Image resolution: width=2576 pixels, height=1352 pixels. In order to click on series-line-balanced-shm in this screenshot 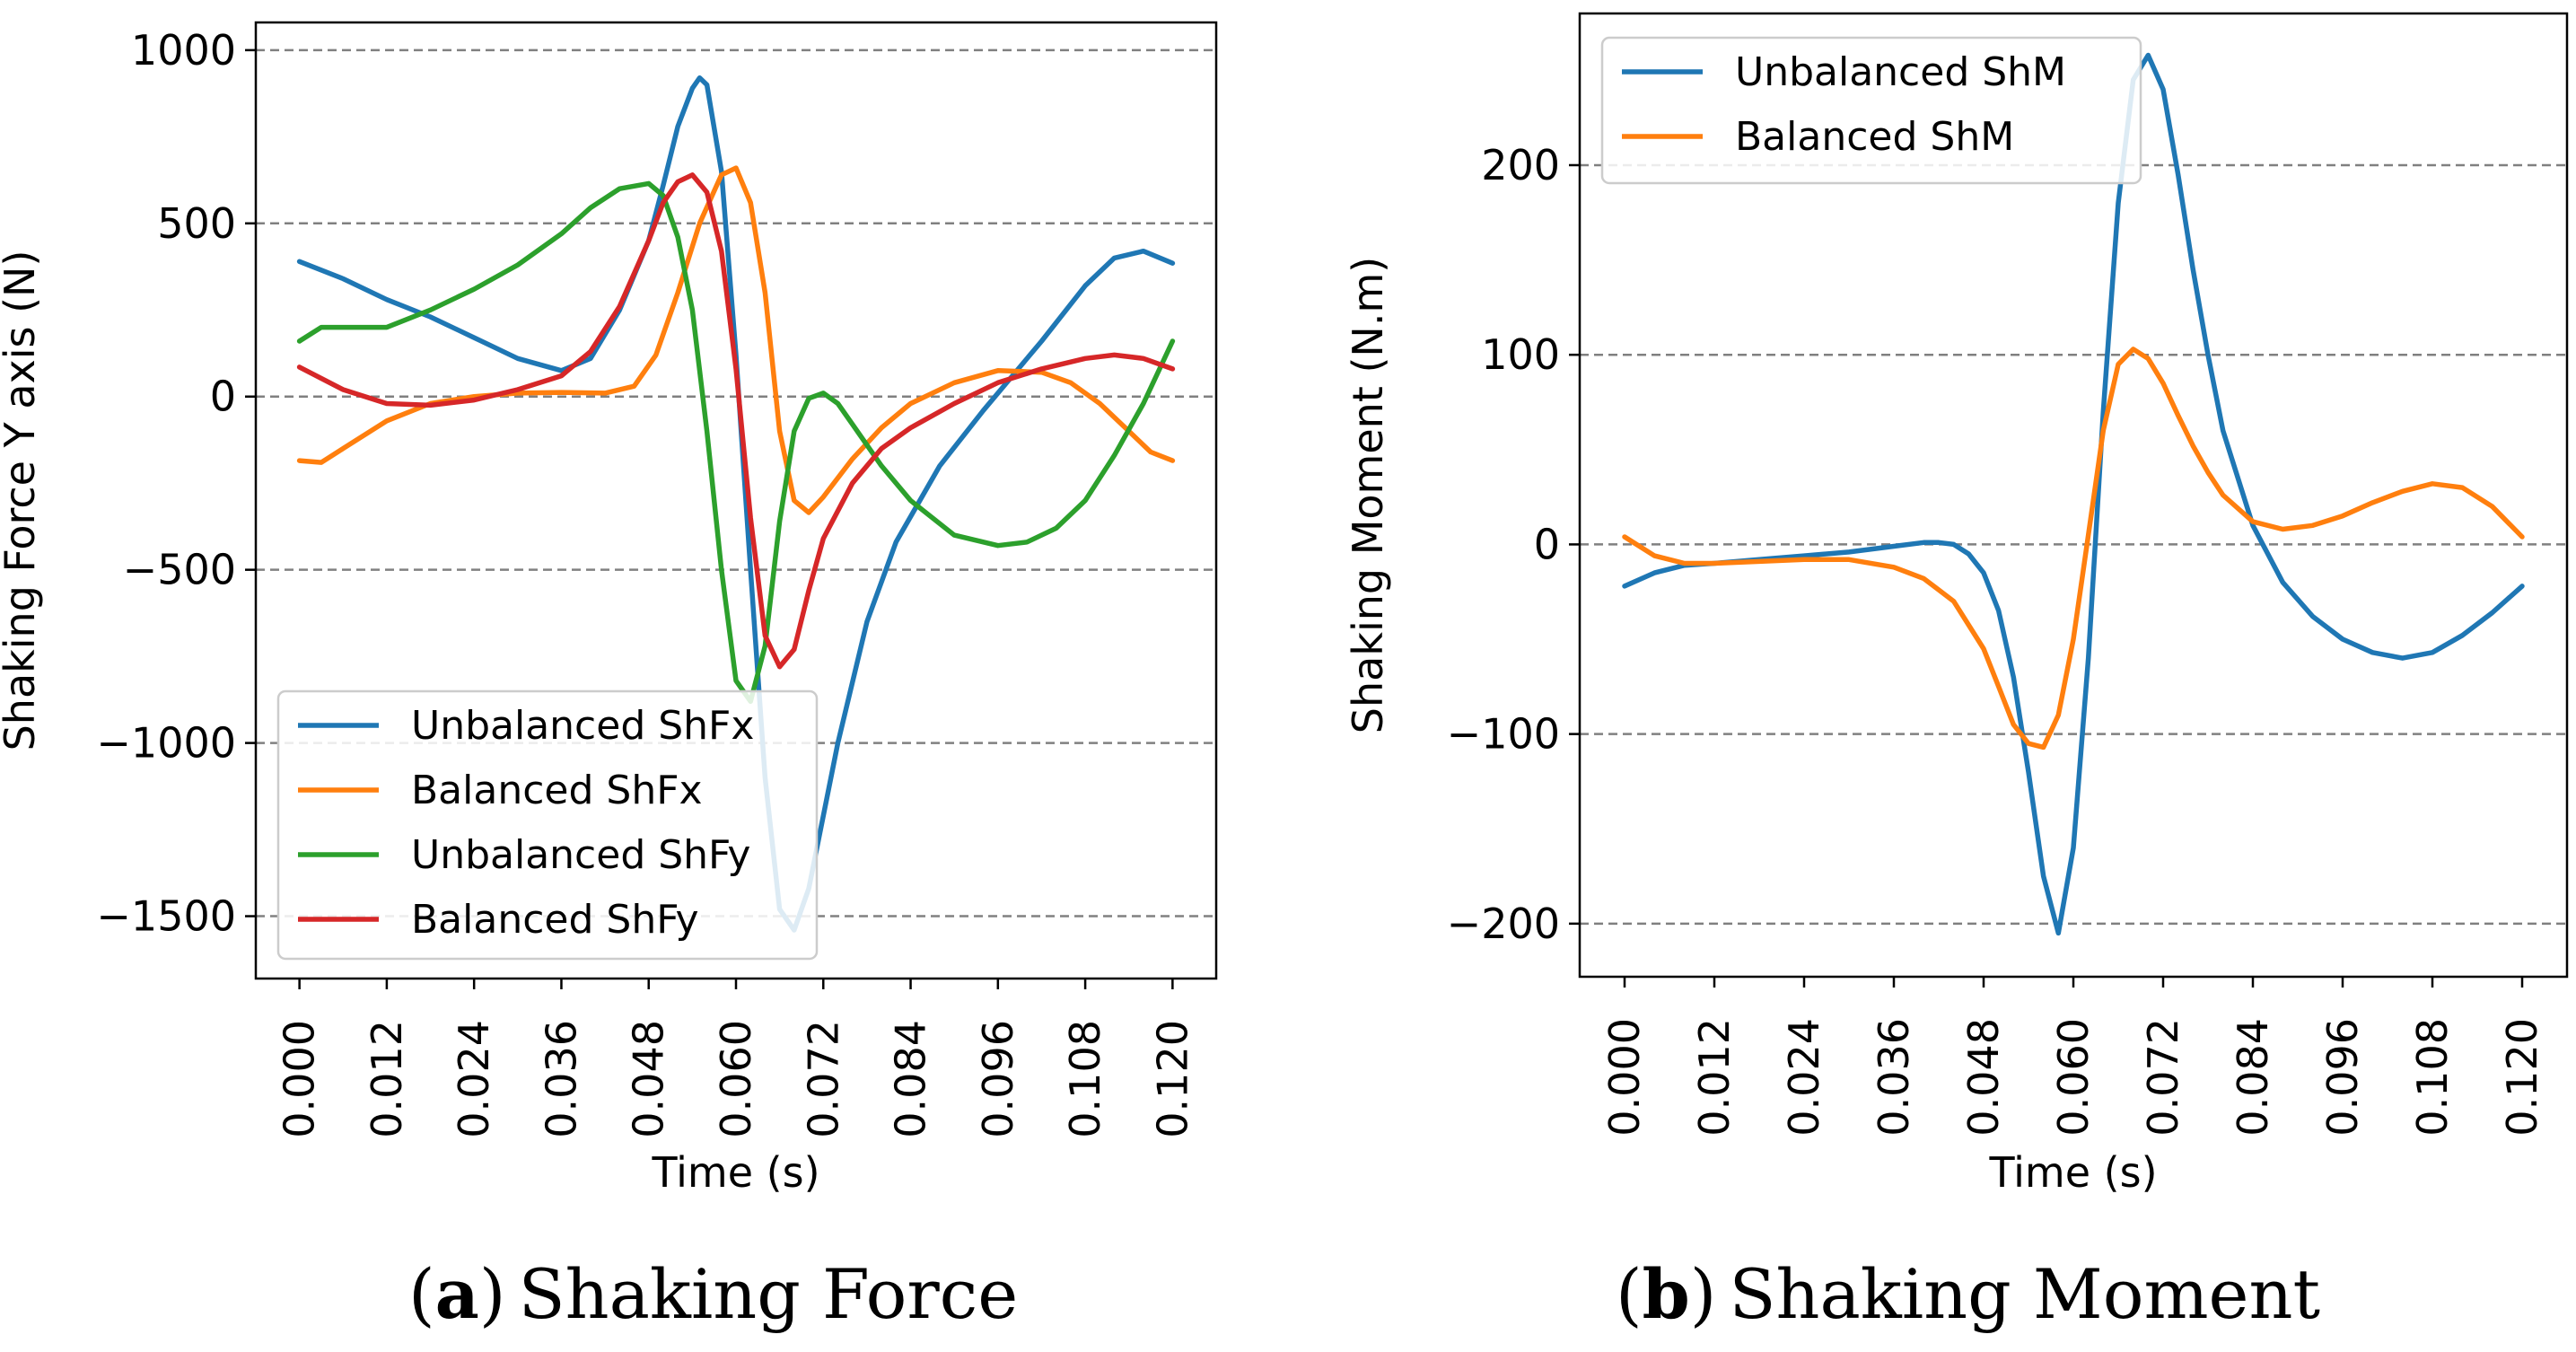, I will do `click(2073, 549)`.